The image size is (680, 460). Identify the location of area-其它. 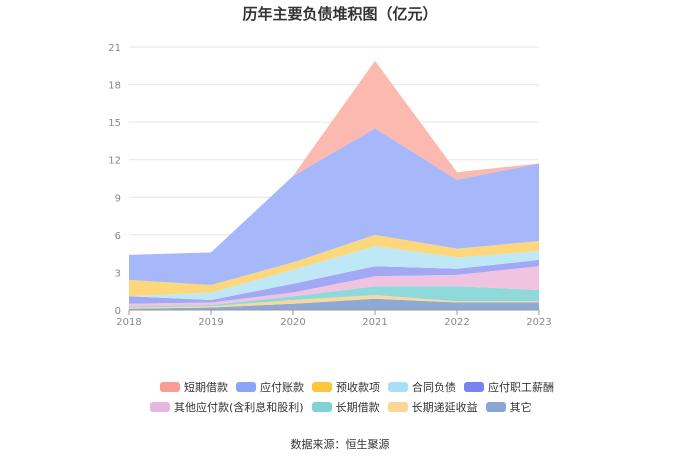
(334, 304).